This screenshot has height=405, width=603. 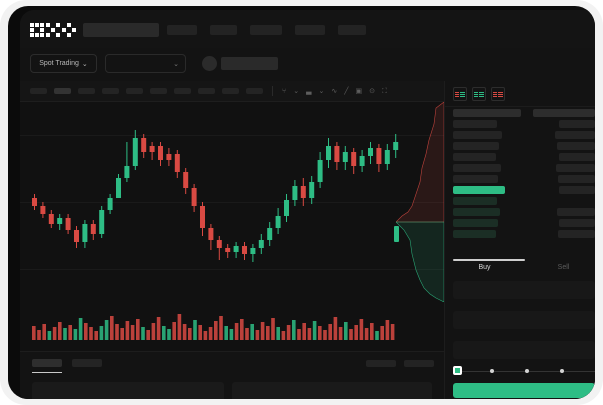 I want to click on active-tab-underline, so click(x=47, y=372).